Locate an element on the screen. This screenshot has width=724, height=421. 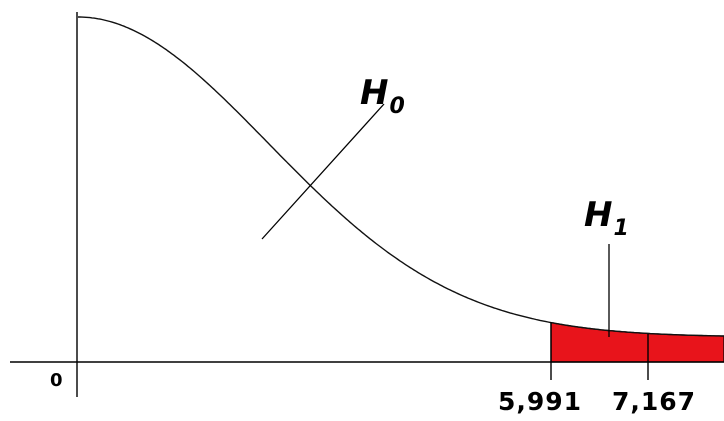
h0-label: H0 is located at coordinates (382, 96).